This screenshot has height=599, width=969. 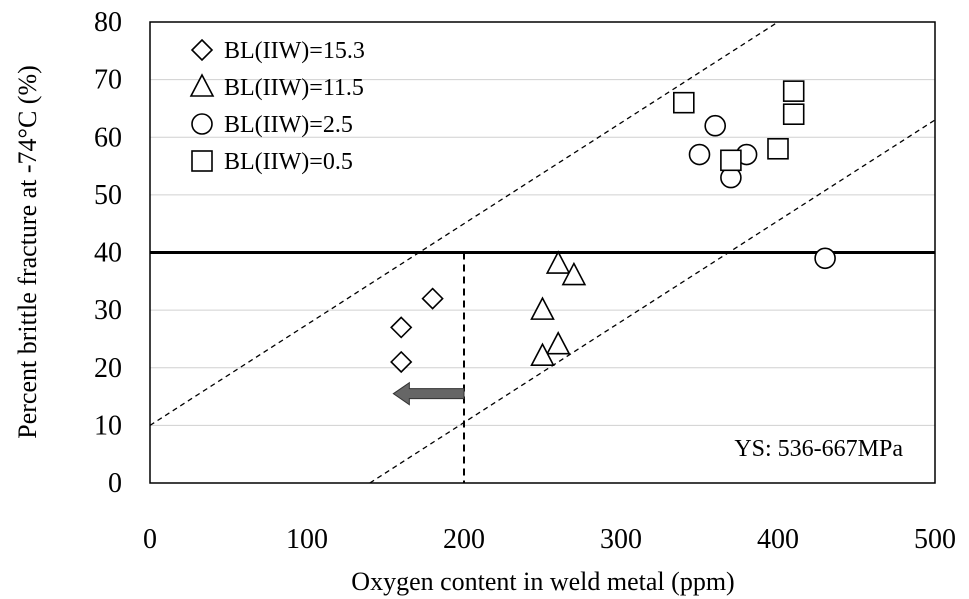 What do you see at coordinates (202, 124) in the screenshot?
I see `legend-marker-circle` at bounding box center [202, 124].